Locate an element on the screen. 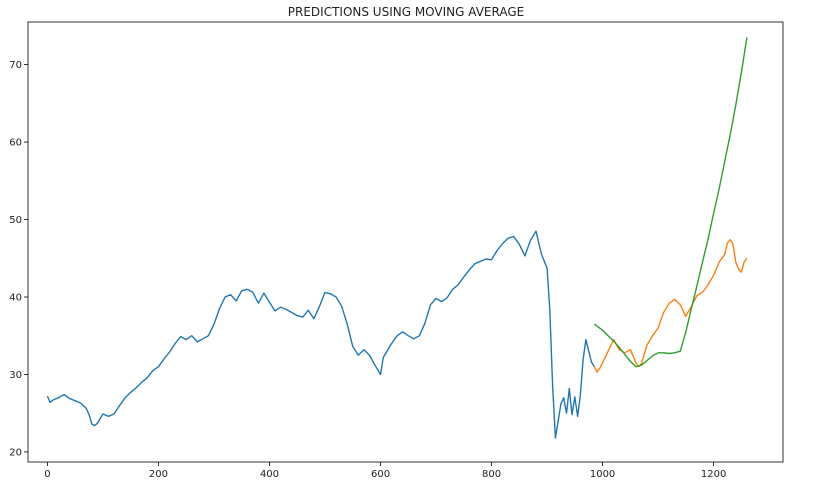 Image resolution: width=823 pixels, height=496 pixels. x-tick-label: 200 is located at coordinates (158, 474).